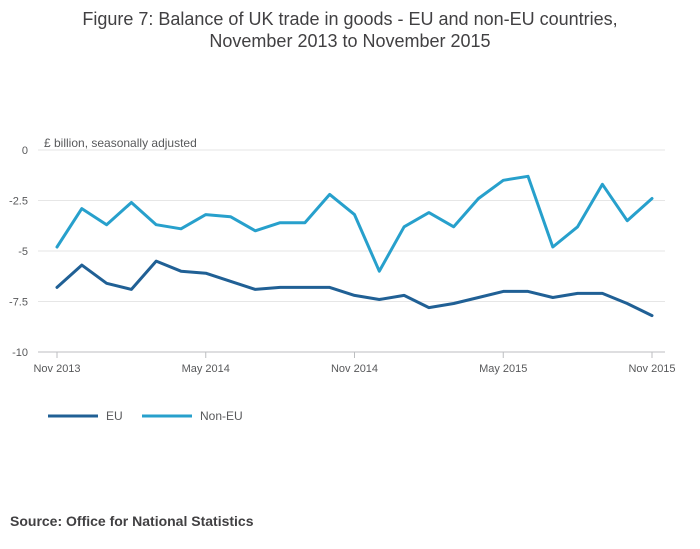 The height and width of the screenshot is (549, 700). Describe the element at coordinates (503, 369) in the screenshot. I see `x-tick-label: May 2015` at that location.